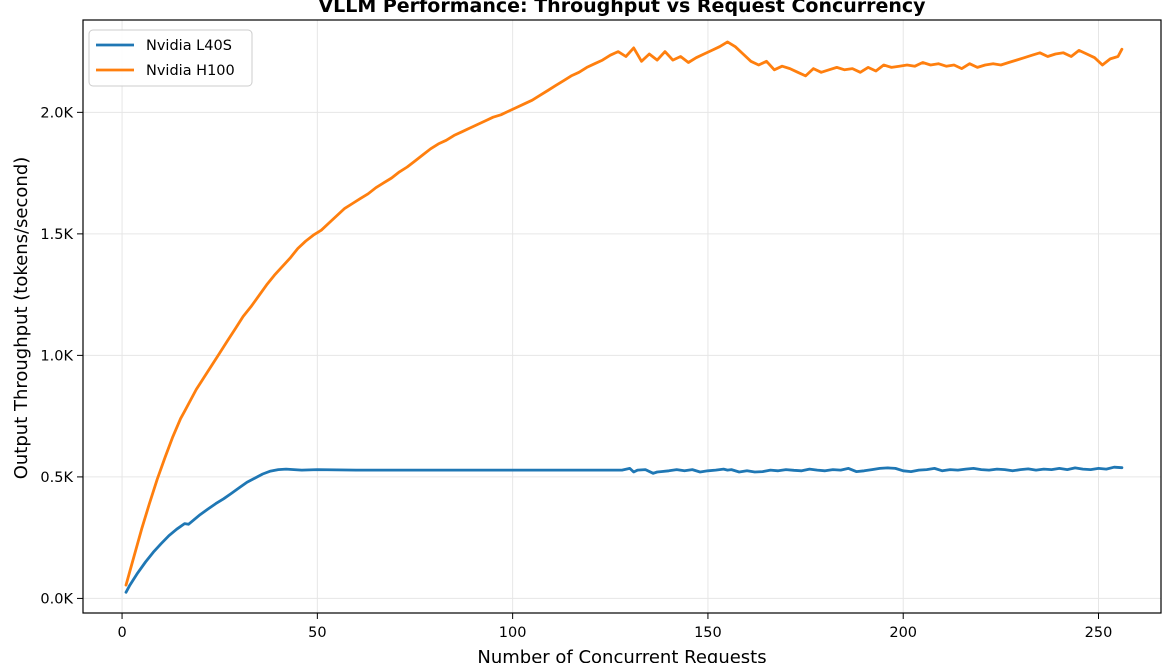 This screenshot has width=1170, height=663. I want to click on y-tick-label: 1.5K, so click(56, 235).